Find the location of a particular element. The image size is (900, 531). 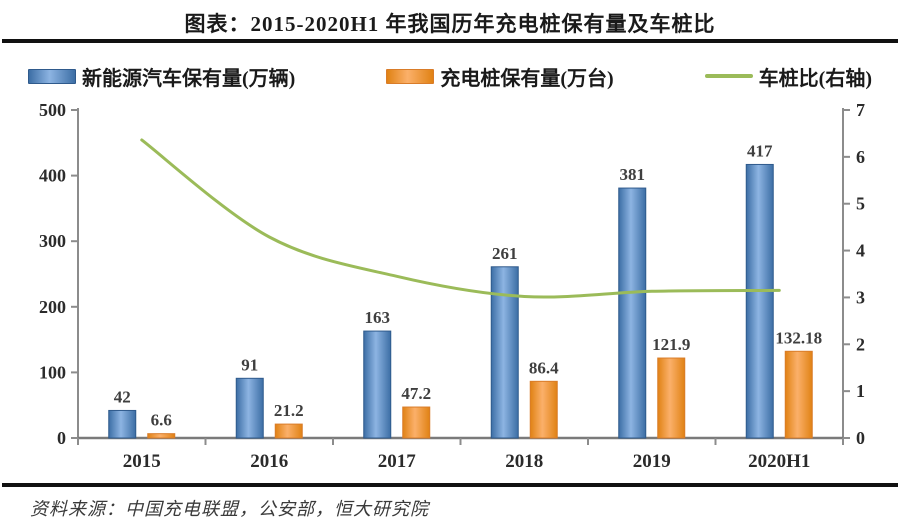

bar-pile-2020H1 is located at coordinates (798, 394).